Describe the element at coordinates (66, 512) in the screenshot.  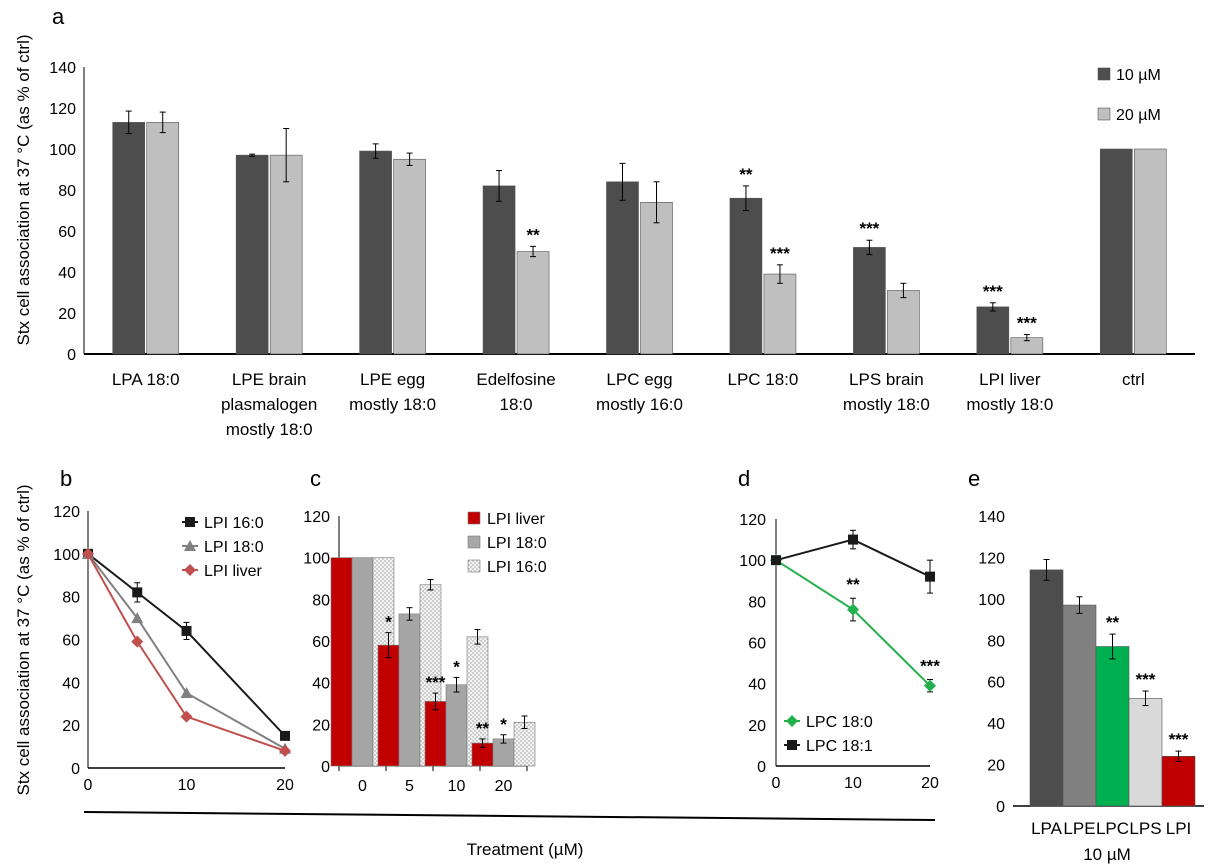
I see `y-tick-label-b: 120` at that location.